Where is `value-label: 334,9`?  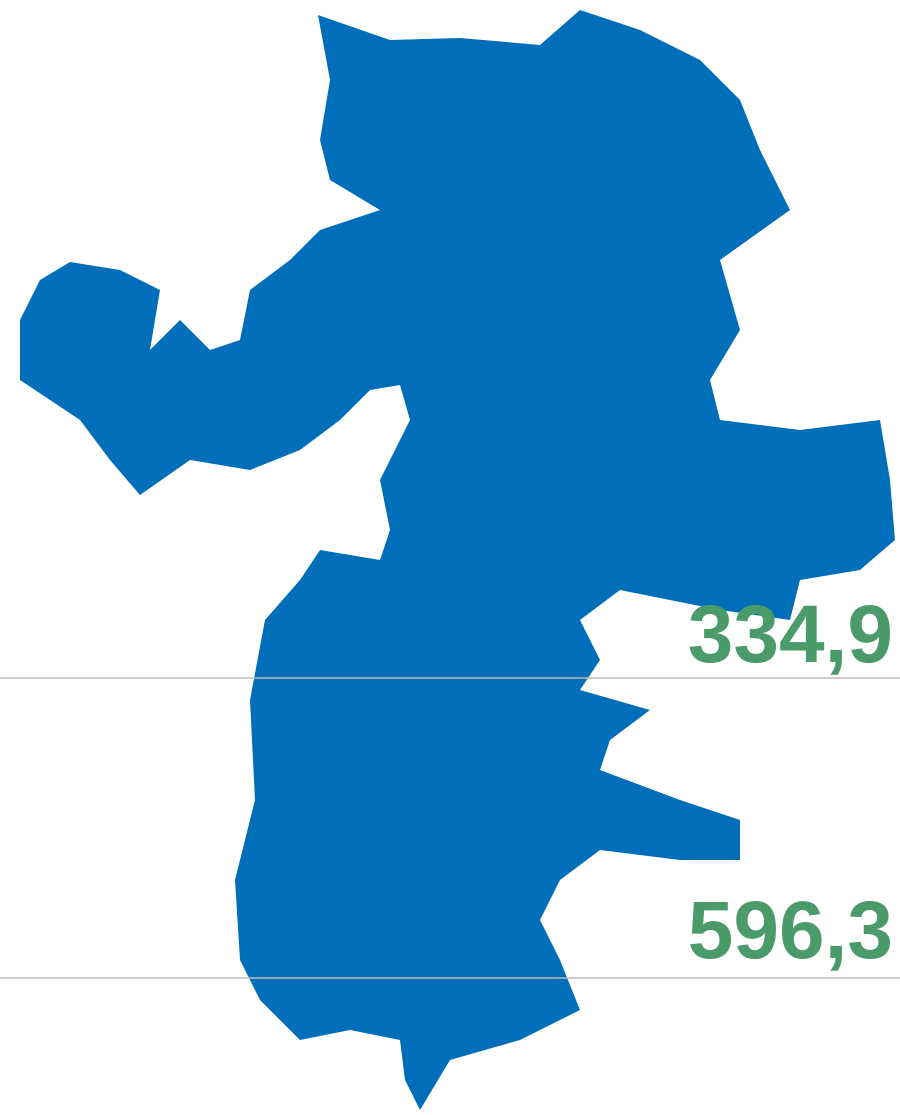
value-label: 334,9 is located at coordinates (790, 634).